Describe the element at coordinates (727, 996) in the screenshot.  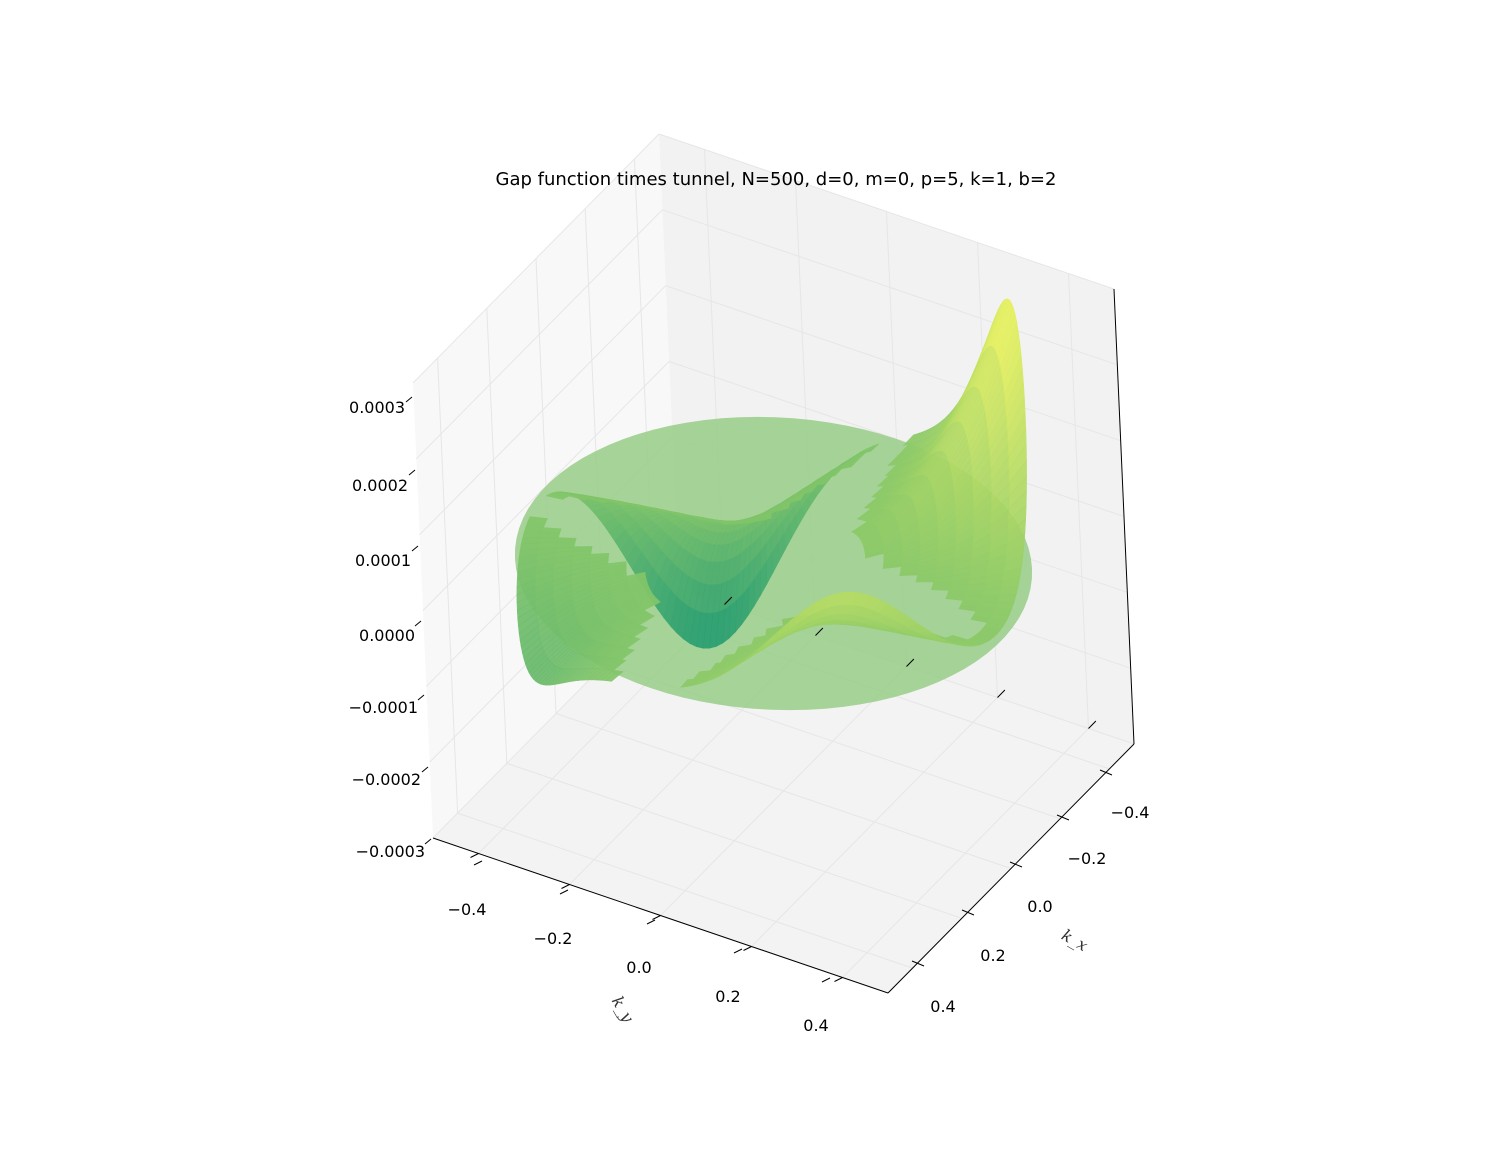
I see `y-tick-label: 0.2` at that location.